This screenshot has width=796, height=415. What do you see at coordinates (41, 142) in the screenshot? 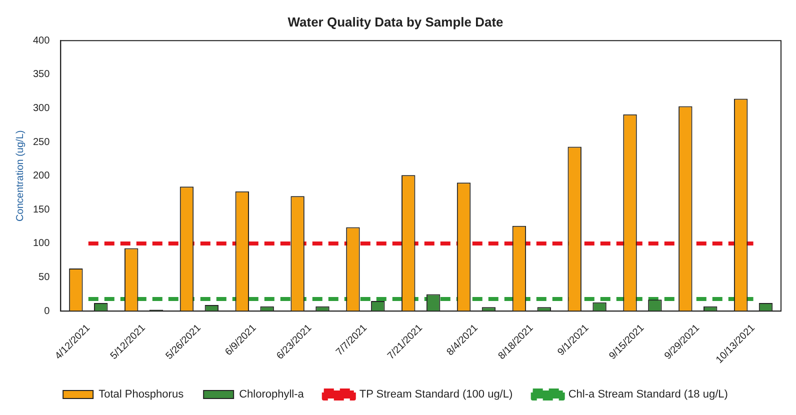
I see `y-tick-label: 250` at bounding box center [41, 142].